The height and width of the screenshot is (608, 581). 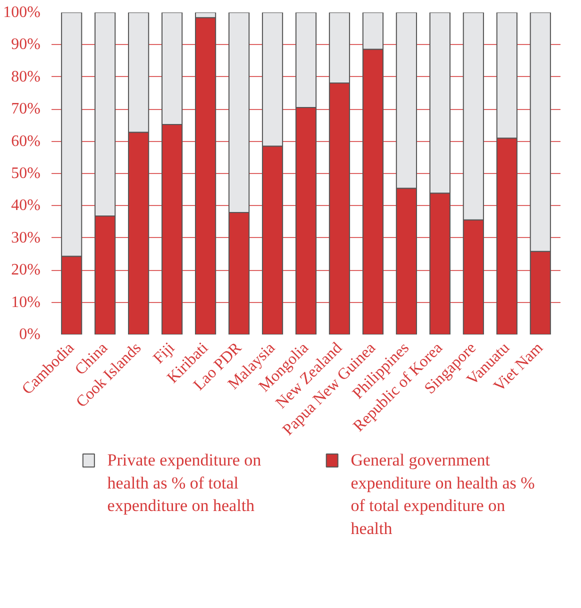 I want to click on y-tick-label: 0%, so click(x=29, y=334).